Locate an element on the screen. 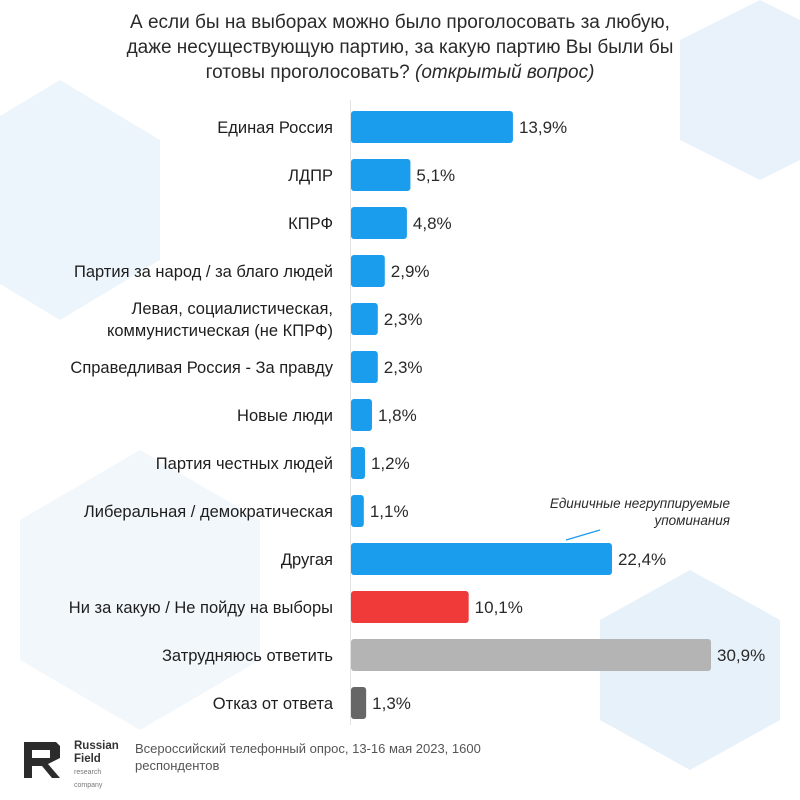 Image resolution: width=800 pixels, height=800 pixels. annotation-line-1: Единичные негруппируемые is located at coordinates (639, 503).